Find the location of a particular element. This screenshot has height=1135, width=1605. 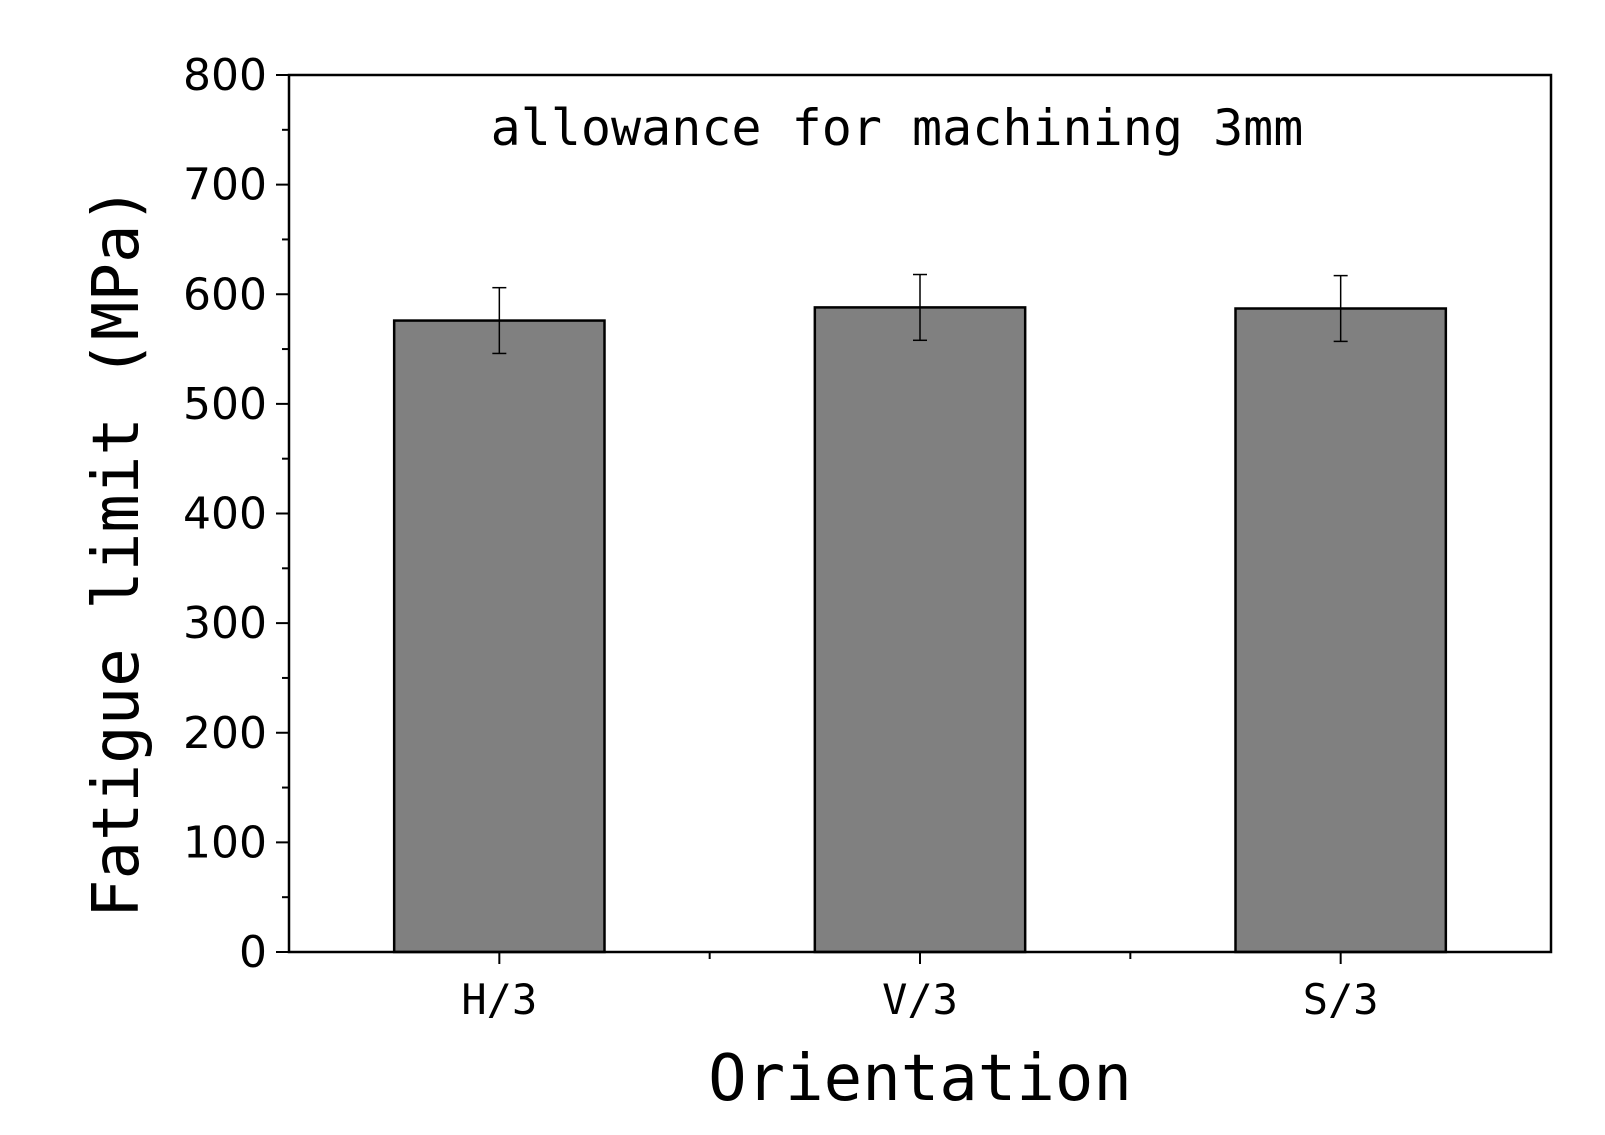

y-tick-label: 700 is located at coordinates (225, 185).